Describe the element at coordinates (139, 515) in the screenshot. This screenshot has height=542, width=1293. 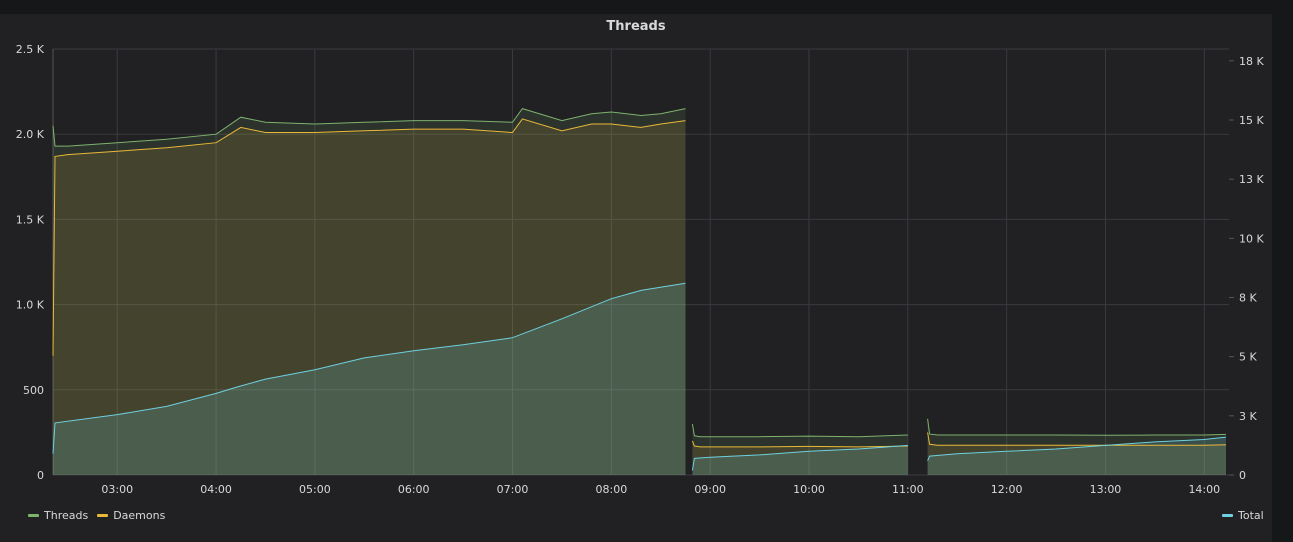
I see `legend-label: Daemons` at that location.